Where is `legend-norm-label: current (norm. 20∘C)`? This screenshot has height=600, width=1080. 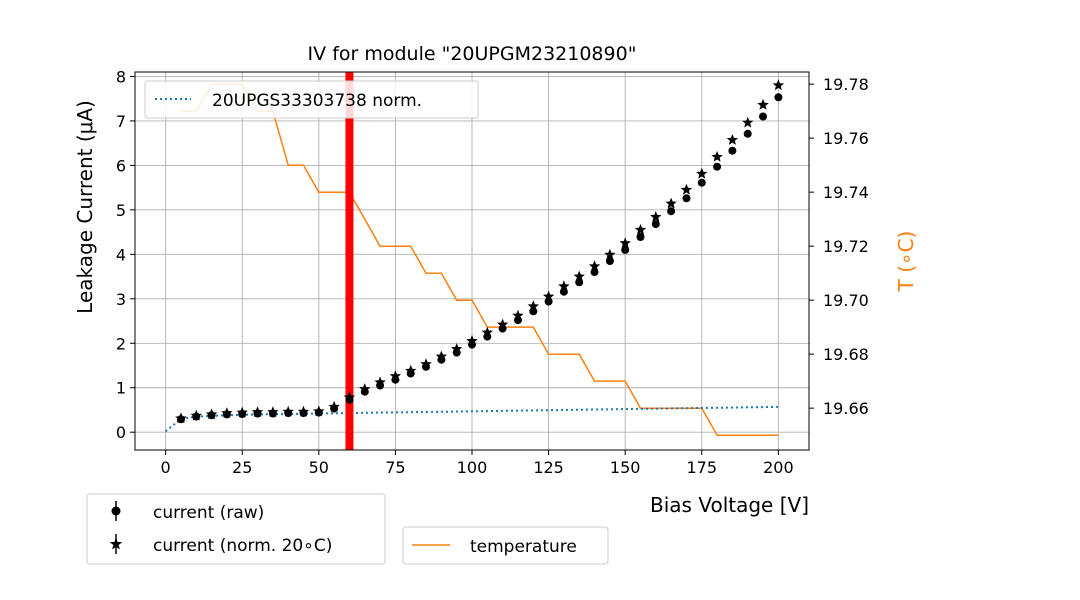 legend-norm-label: current (norm. 20∘C) is located at coordinates (242, 546).